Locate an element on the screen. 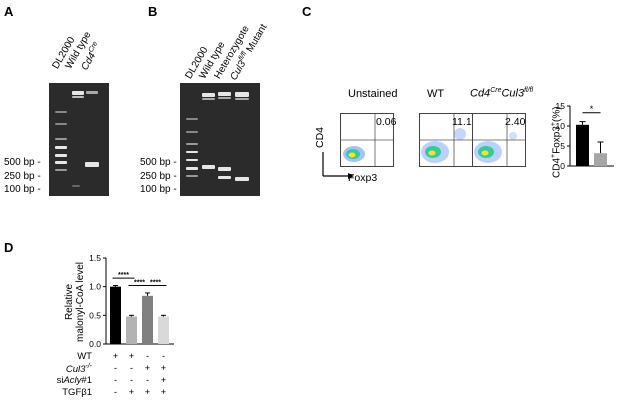  bp-250-b: 250 bp - is located at coordinates (158, 176).